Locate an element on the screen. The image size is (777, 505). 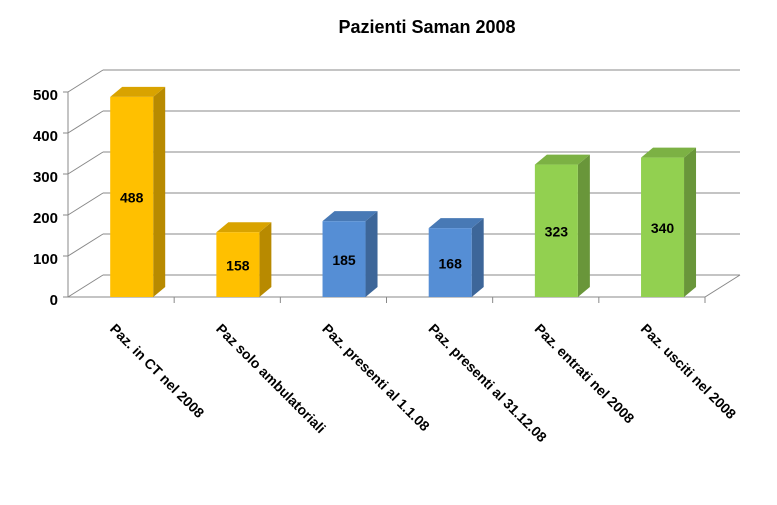
y-tick-label: 300 is located at coordinates (45, 177).